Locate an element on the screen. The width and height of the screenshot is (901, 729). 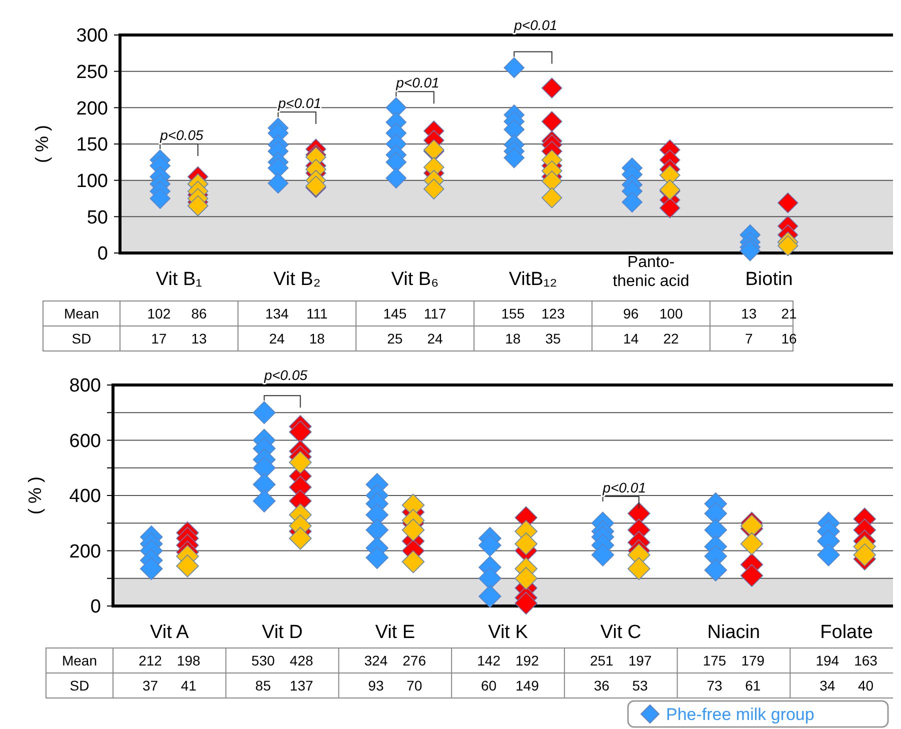
text: 7 is located at coordinates (749, 338).